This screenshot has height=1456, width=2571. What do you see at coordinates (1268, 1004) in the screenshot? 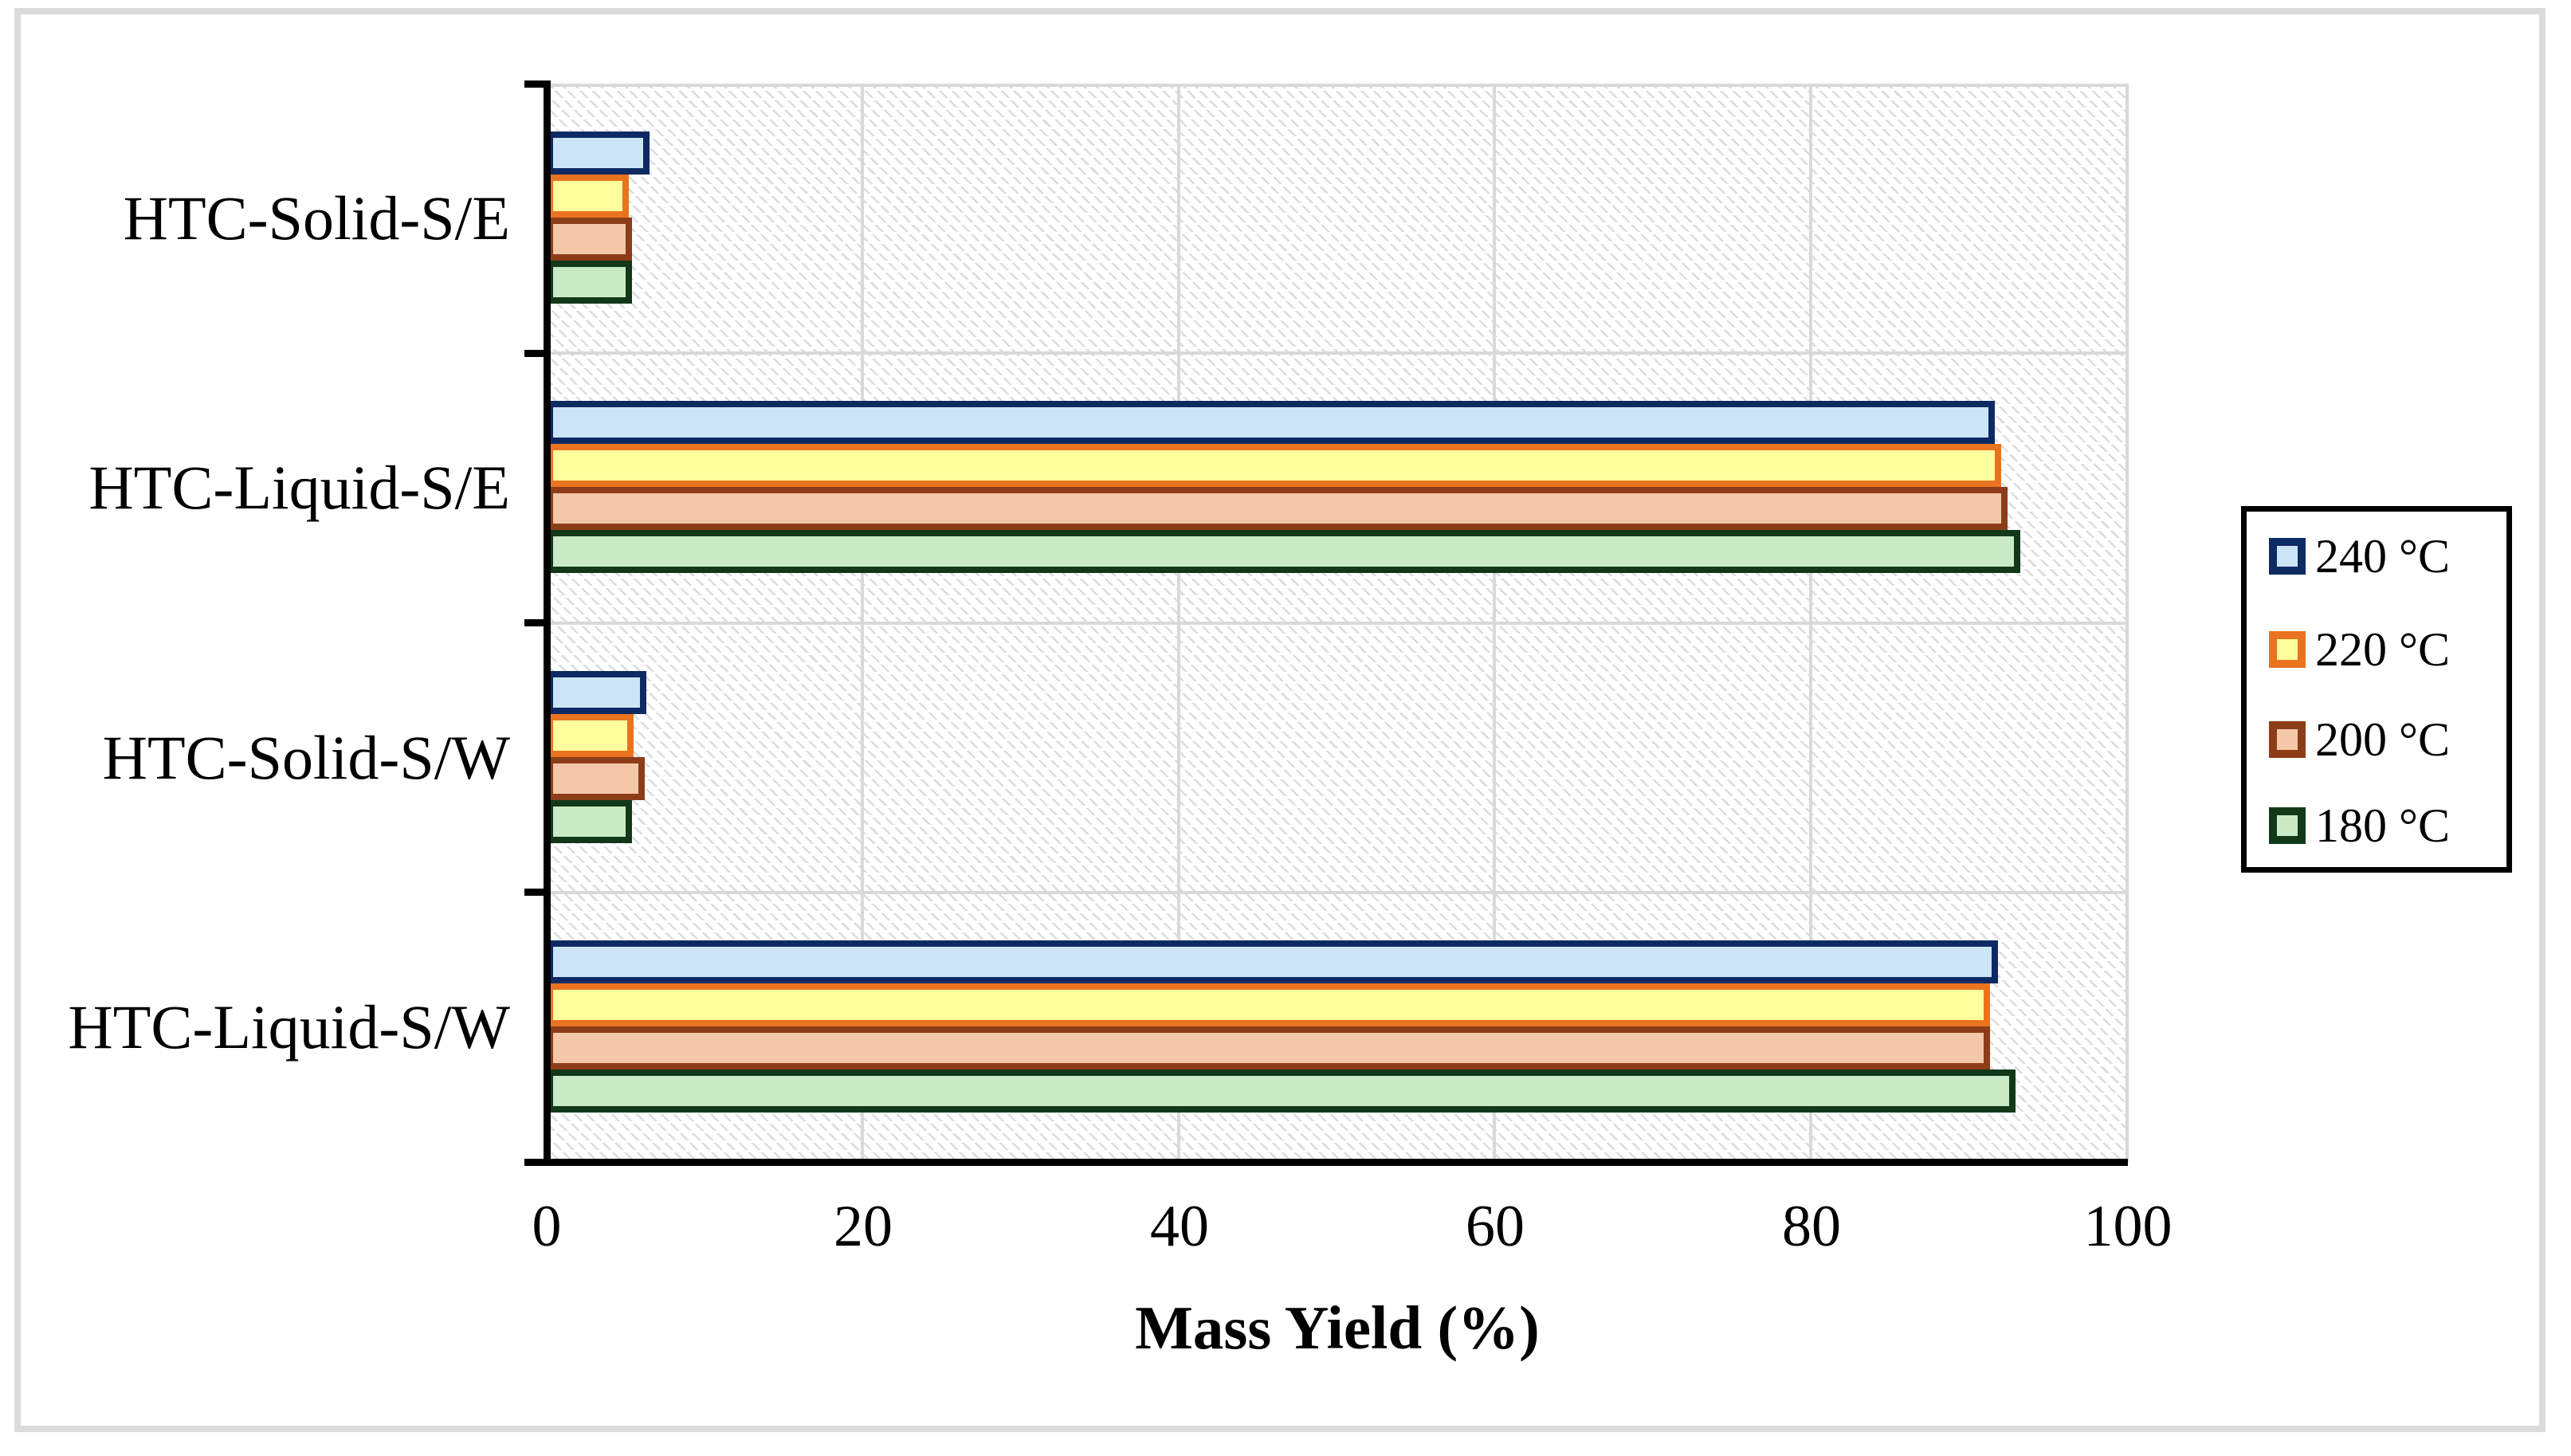
I see `bar-htc-liquid-s-w-220c` at bounding box center [1268, 1004].